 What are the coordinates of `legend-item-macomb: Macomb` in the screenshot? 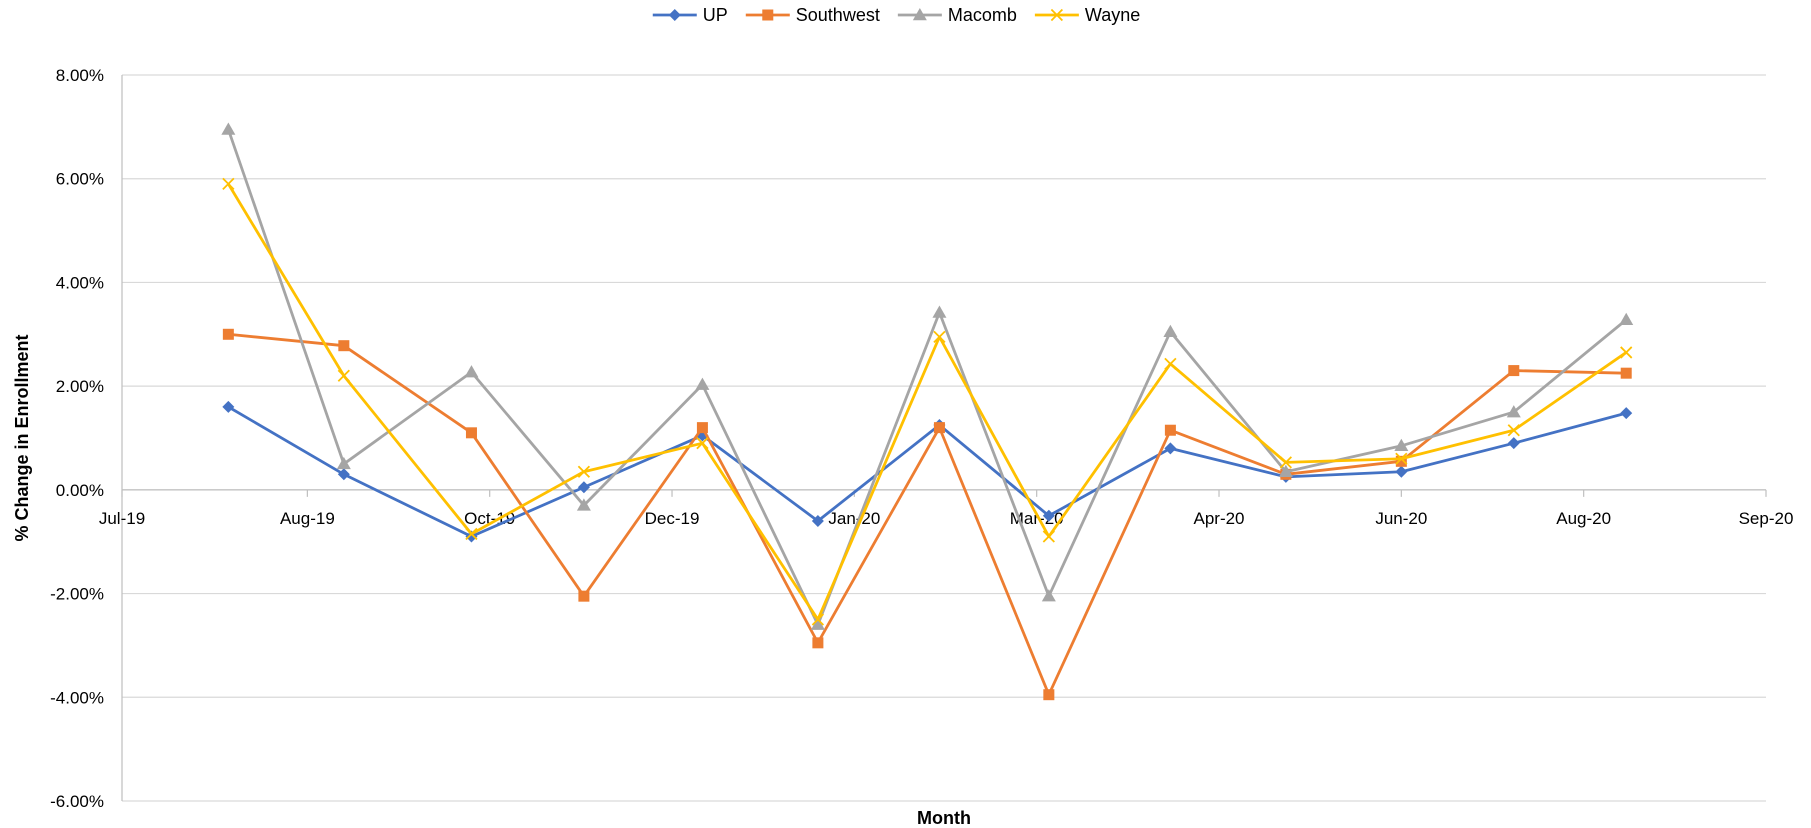 It's located at (957, 15).